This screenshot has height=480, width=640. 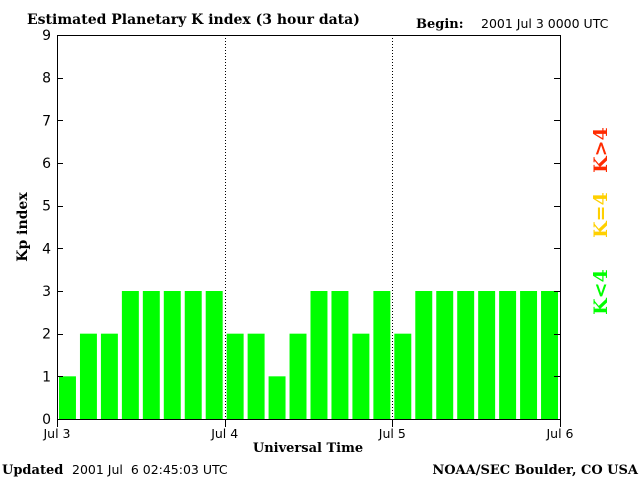 I want to click on legend-k-less-4: K<4, so click(x=601, y=292).